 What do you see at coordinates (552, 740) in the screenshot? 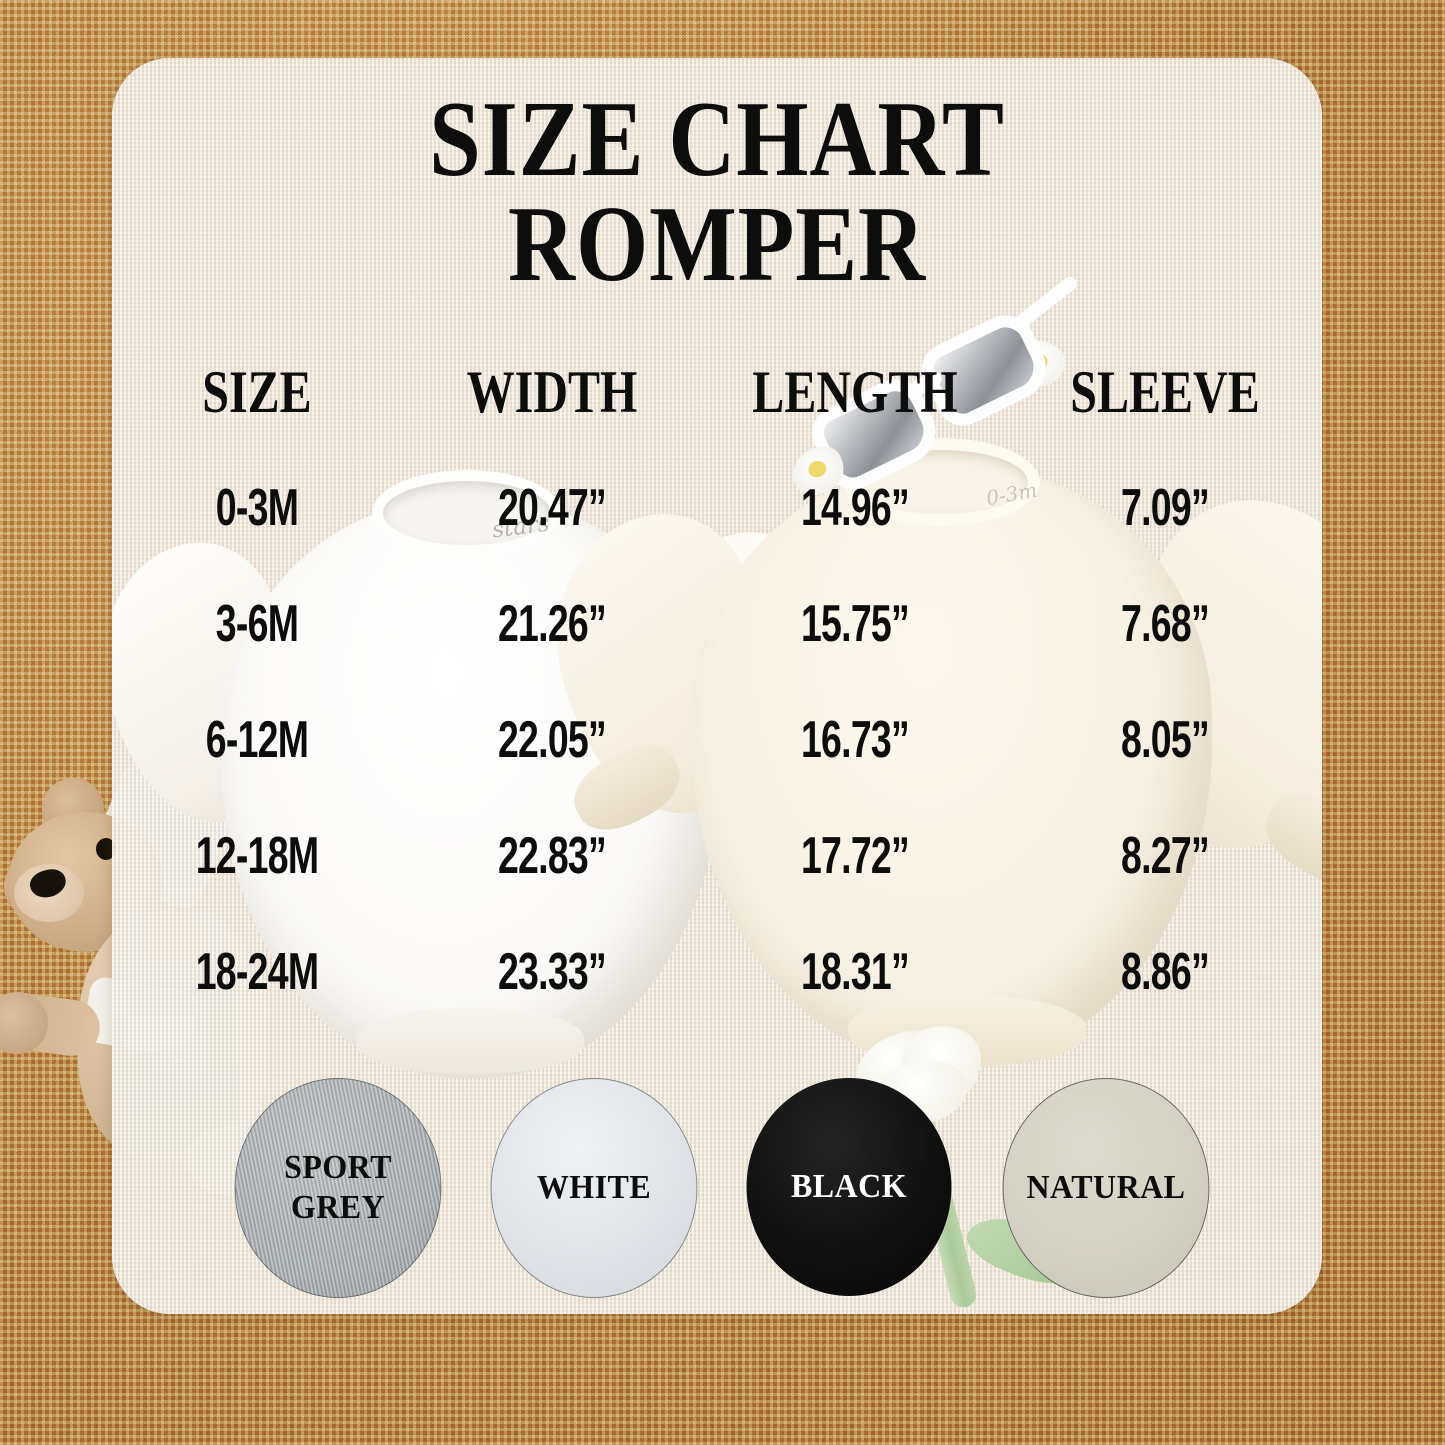
I see `cell-width: 22.05”` at bounding box center [552, 740].